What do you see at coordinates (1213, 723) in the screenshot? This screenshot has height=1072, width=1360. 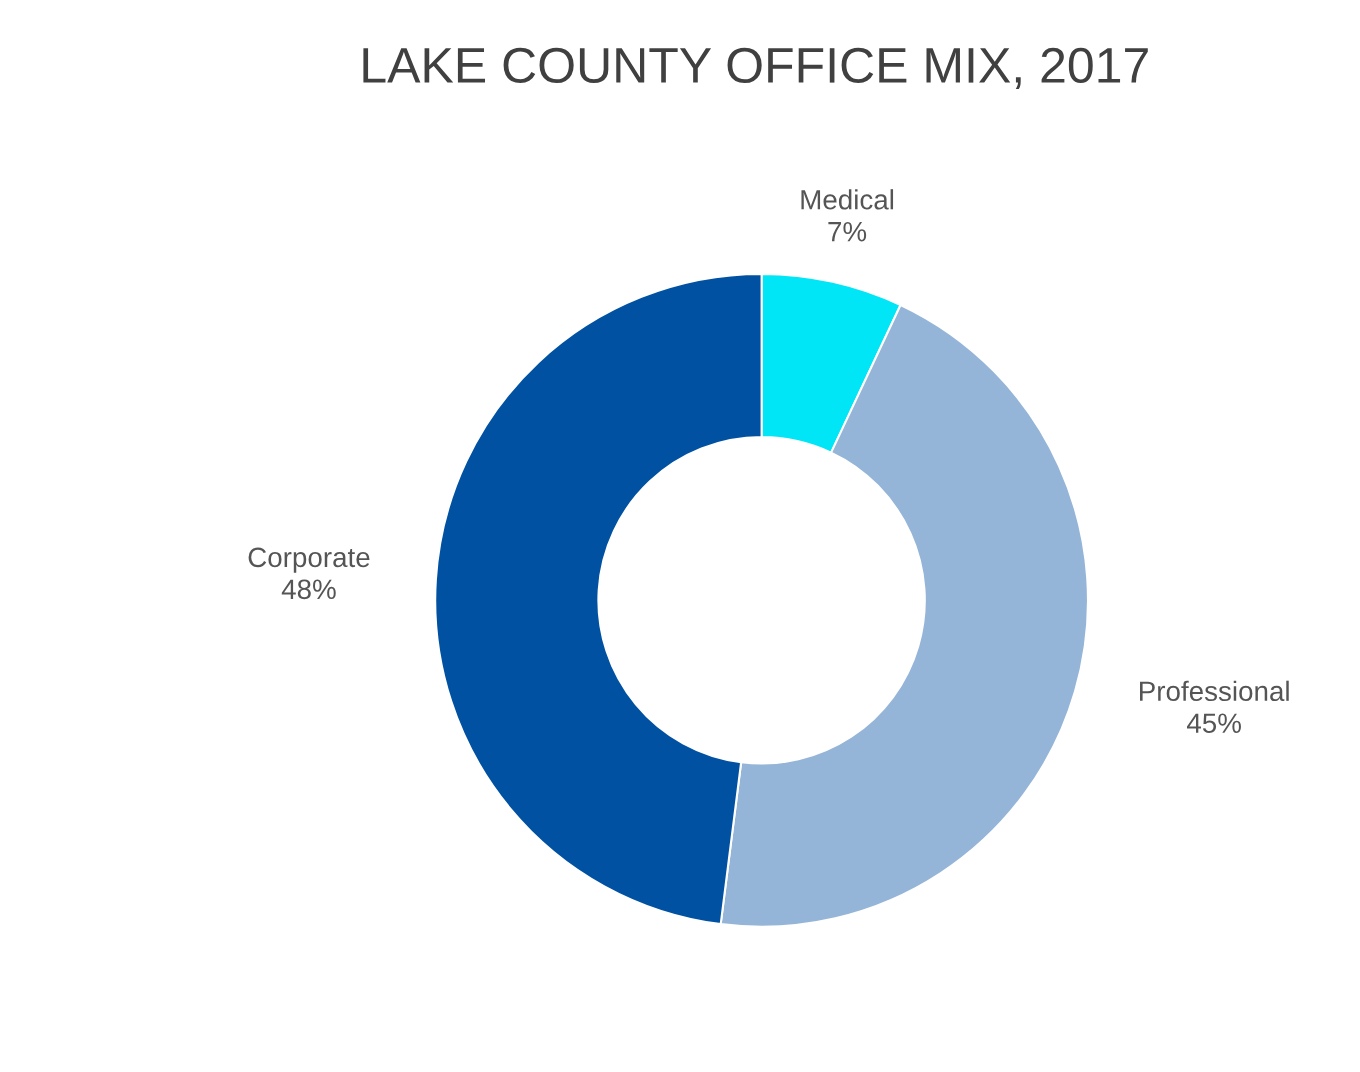 I see `data-label: 45%` at bounding box center [1213, 723].